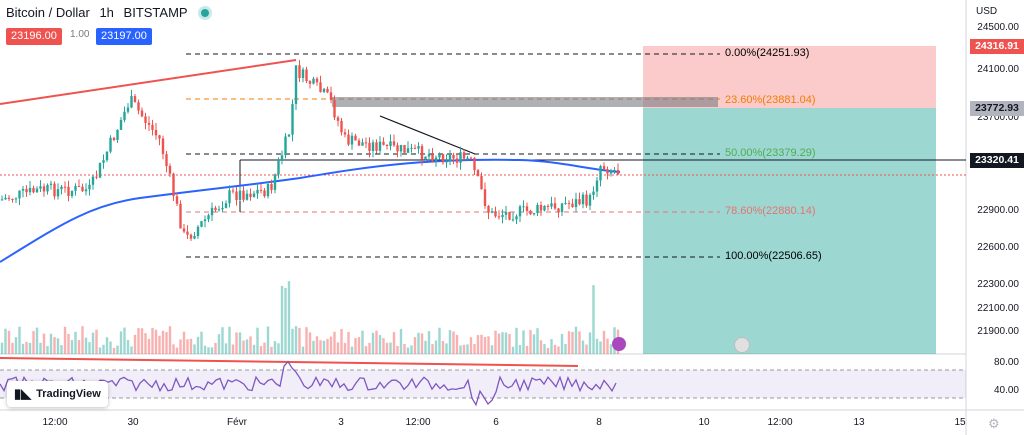 The width and height of the screenshot is (1024, 435). Describe the element at coordinates (34, 36) in the screenshot. I see `sell-price-button: 23196.00` at that location.